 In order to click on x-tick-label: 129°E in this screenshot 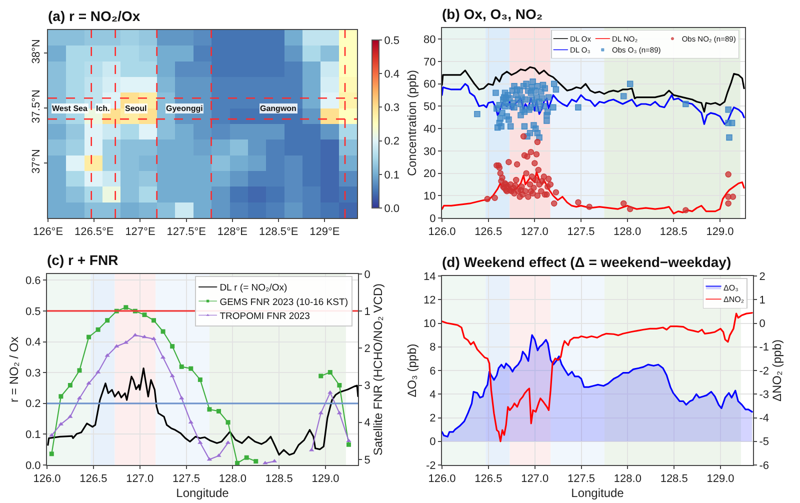, I will do `click(325, 232)`.